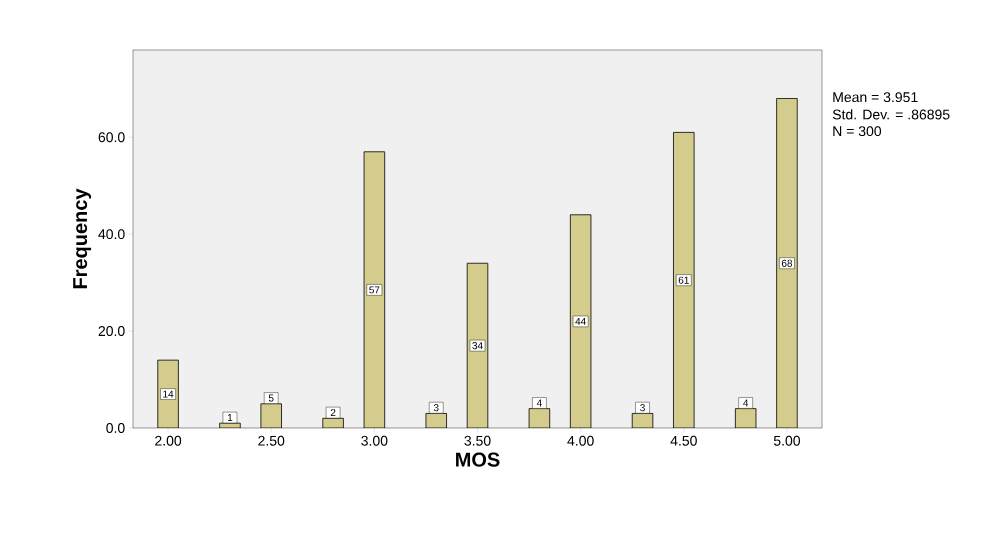  What do you see at coordinates (857, 131) in the screenshot?
I see `text: N = 300` at bounding box center [857, 131].